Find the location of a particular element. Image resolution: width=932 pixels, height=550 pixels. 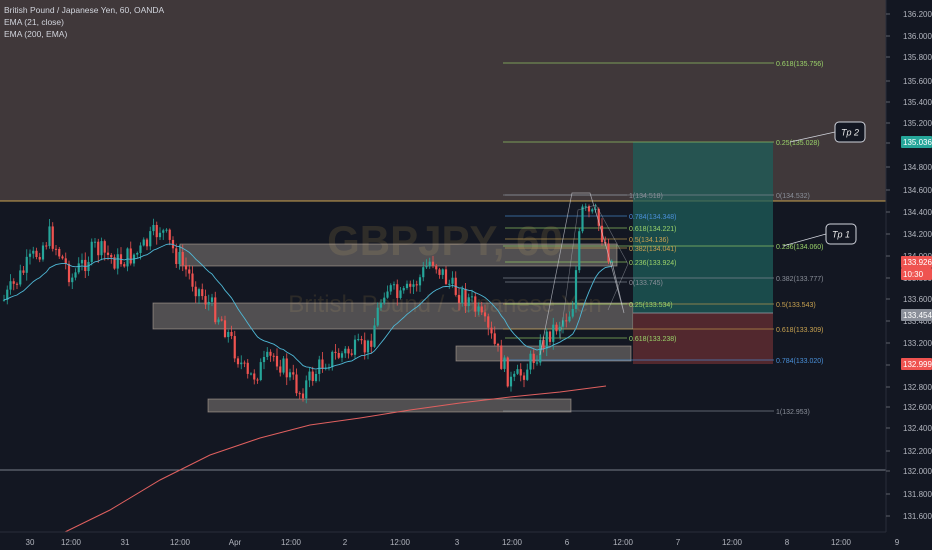

callout-tp1: Tp 1 is located at coordinates (819, 235).